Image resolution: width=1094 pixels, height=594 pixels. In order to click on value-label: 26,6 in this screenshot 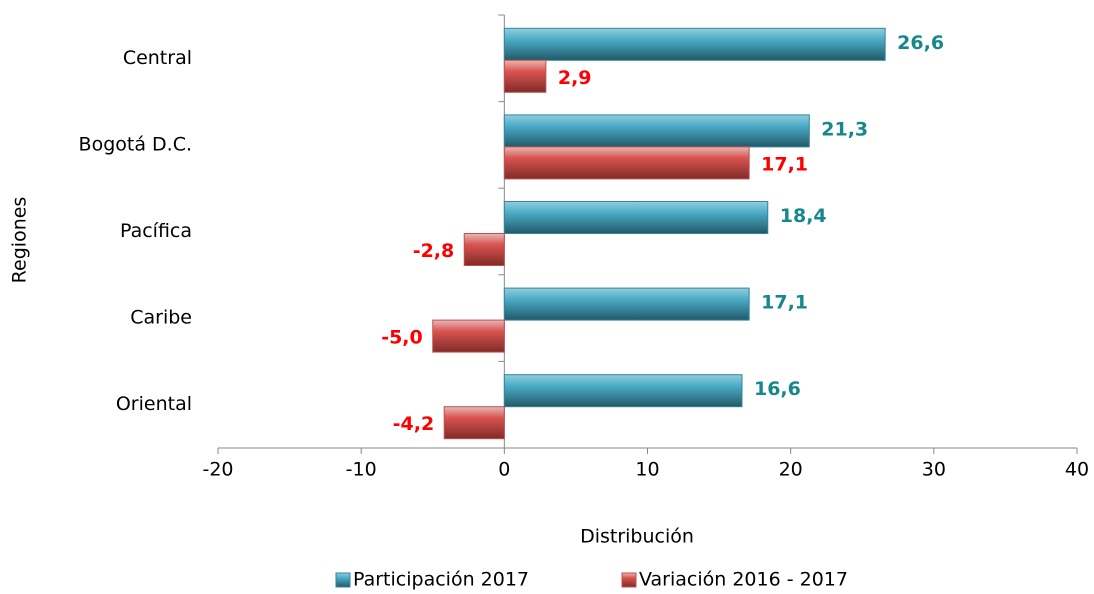, I will do `click(920, 43)`.